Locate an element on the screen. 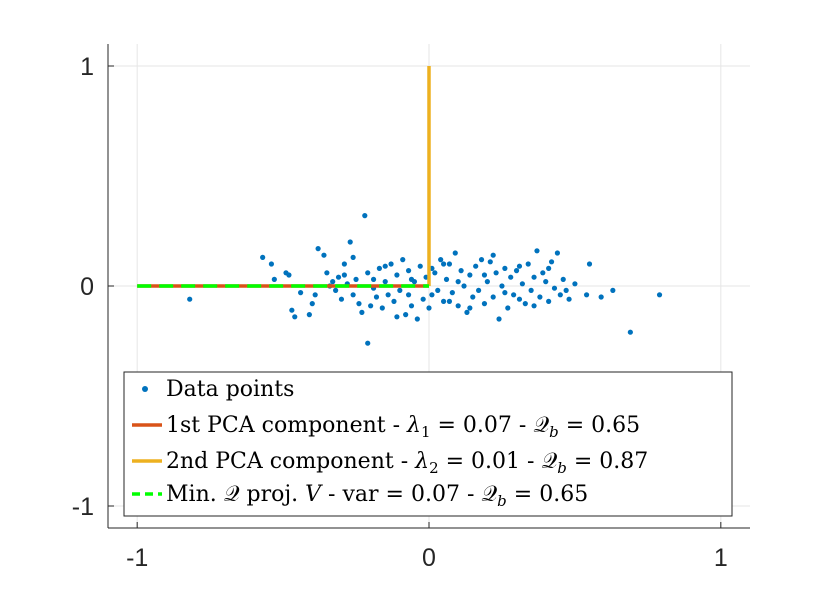 This screenshot has height=594, width=830. legend-marker-points is located at coordinates (145, 389).